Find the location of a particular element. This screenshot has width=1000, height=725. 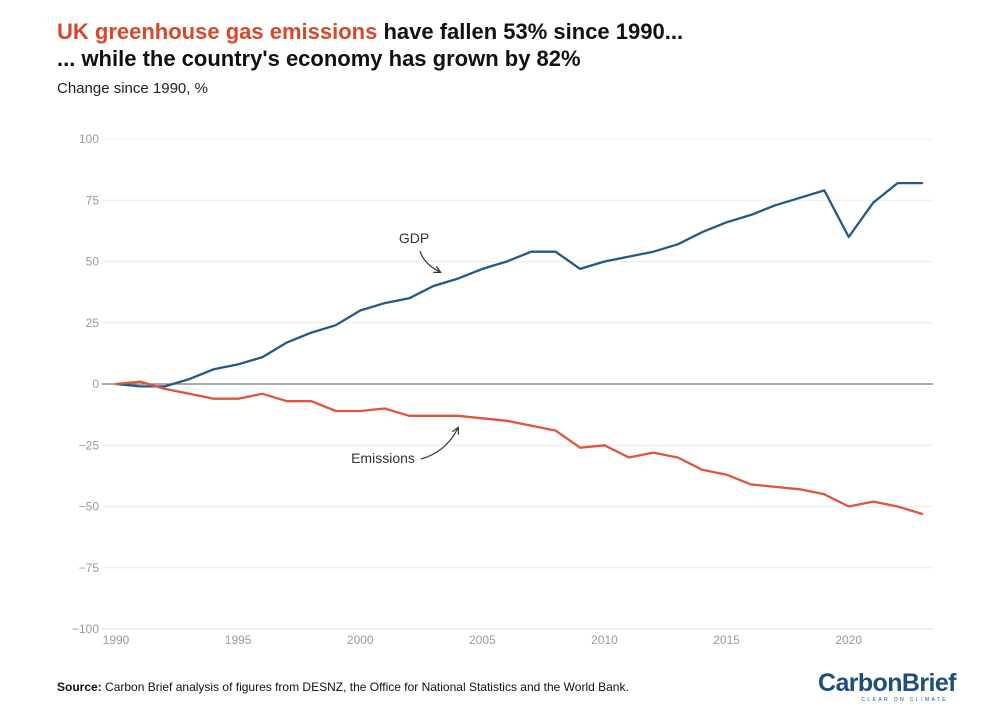

x-tick-label: 2015 is located at coordinates (726, 640).